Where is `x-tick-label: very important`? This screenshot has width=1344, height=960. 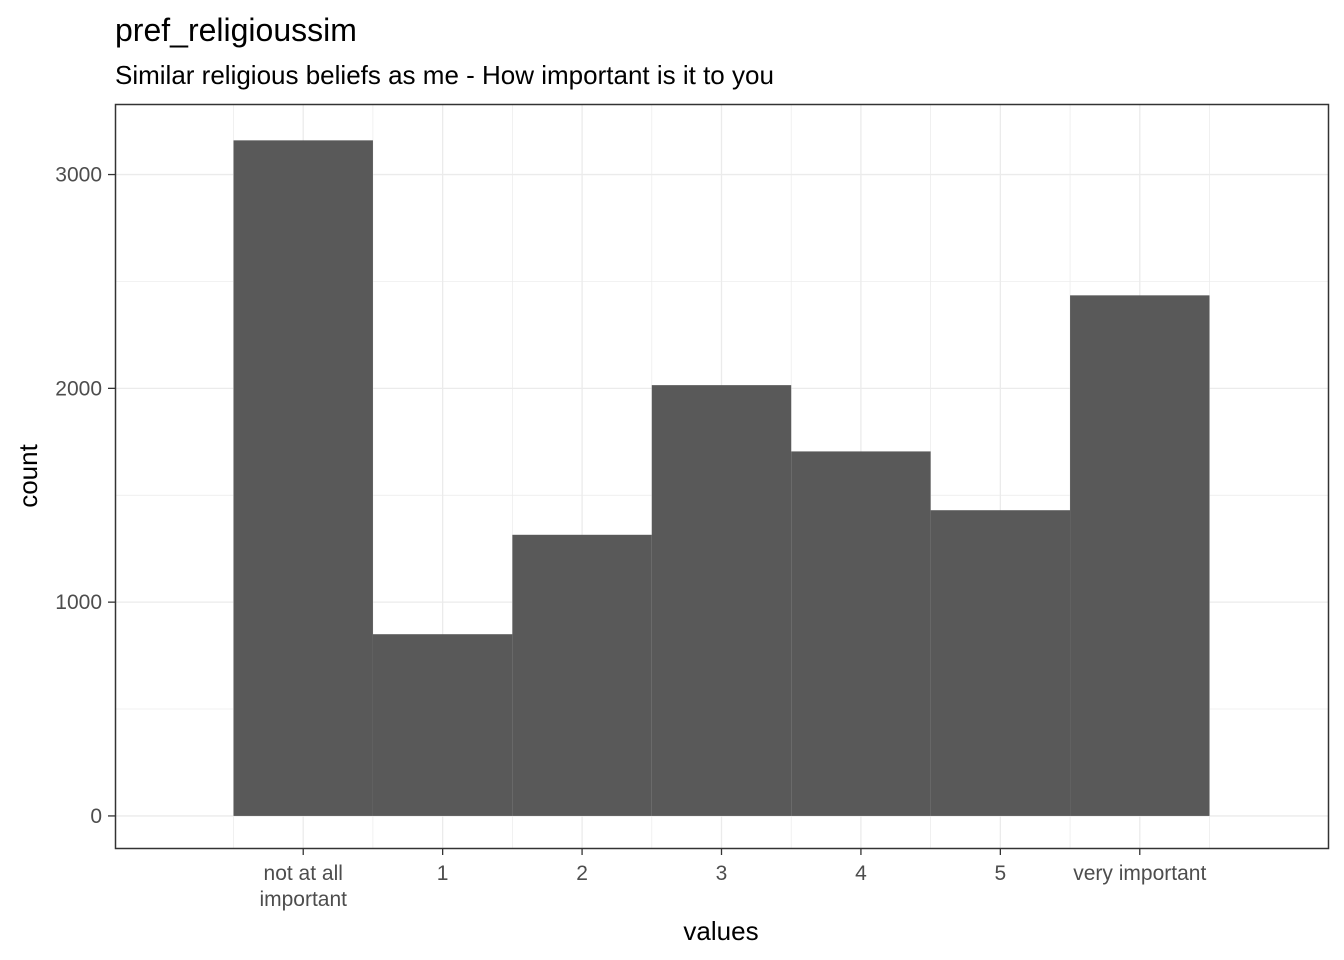 x-tick-label: very important is located at coordinates (1139, 873).